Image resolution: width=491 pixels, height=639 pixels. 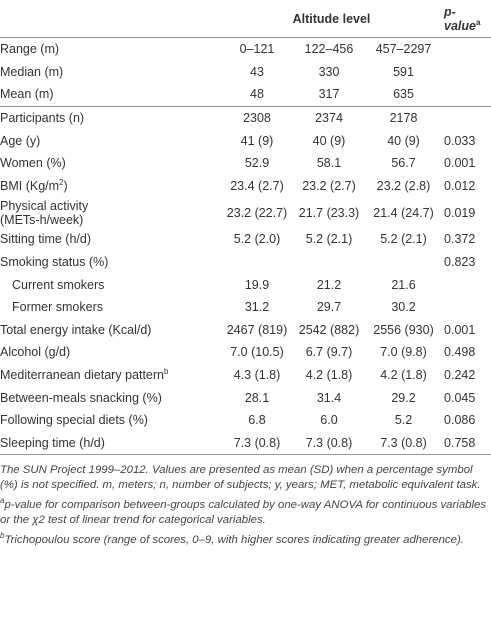 What do you see at coordinates (257, 375) in the screenshot?
I see `cell-text: 4.3 (1.8)` at bounding box center [257, 375].